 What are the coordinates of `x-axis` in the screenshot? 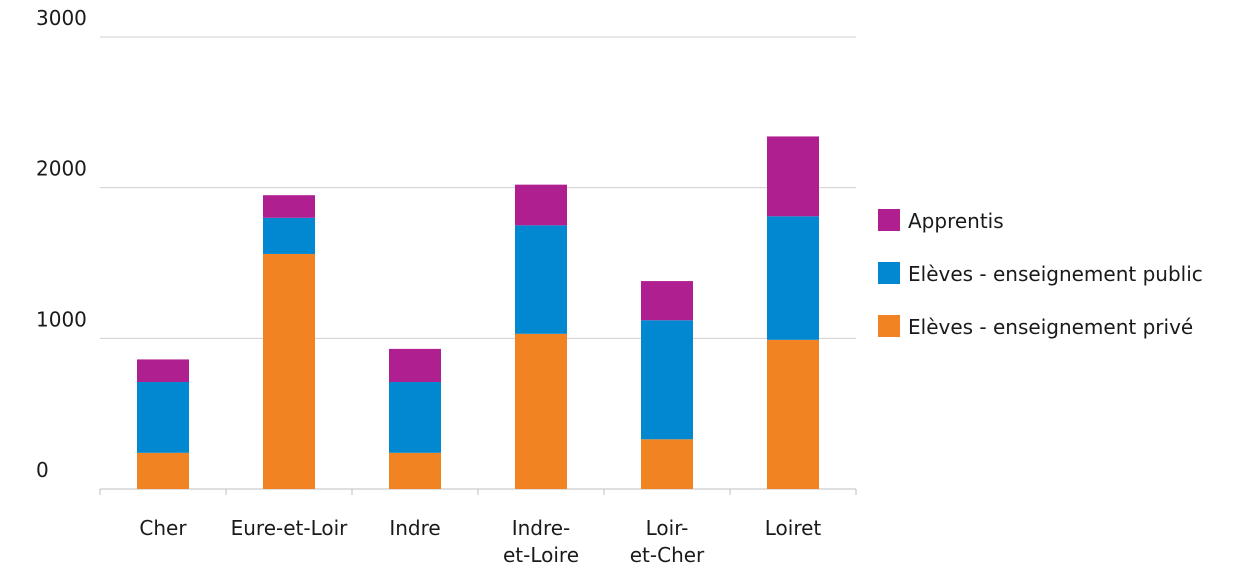 It's located at (478, 491).